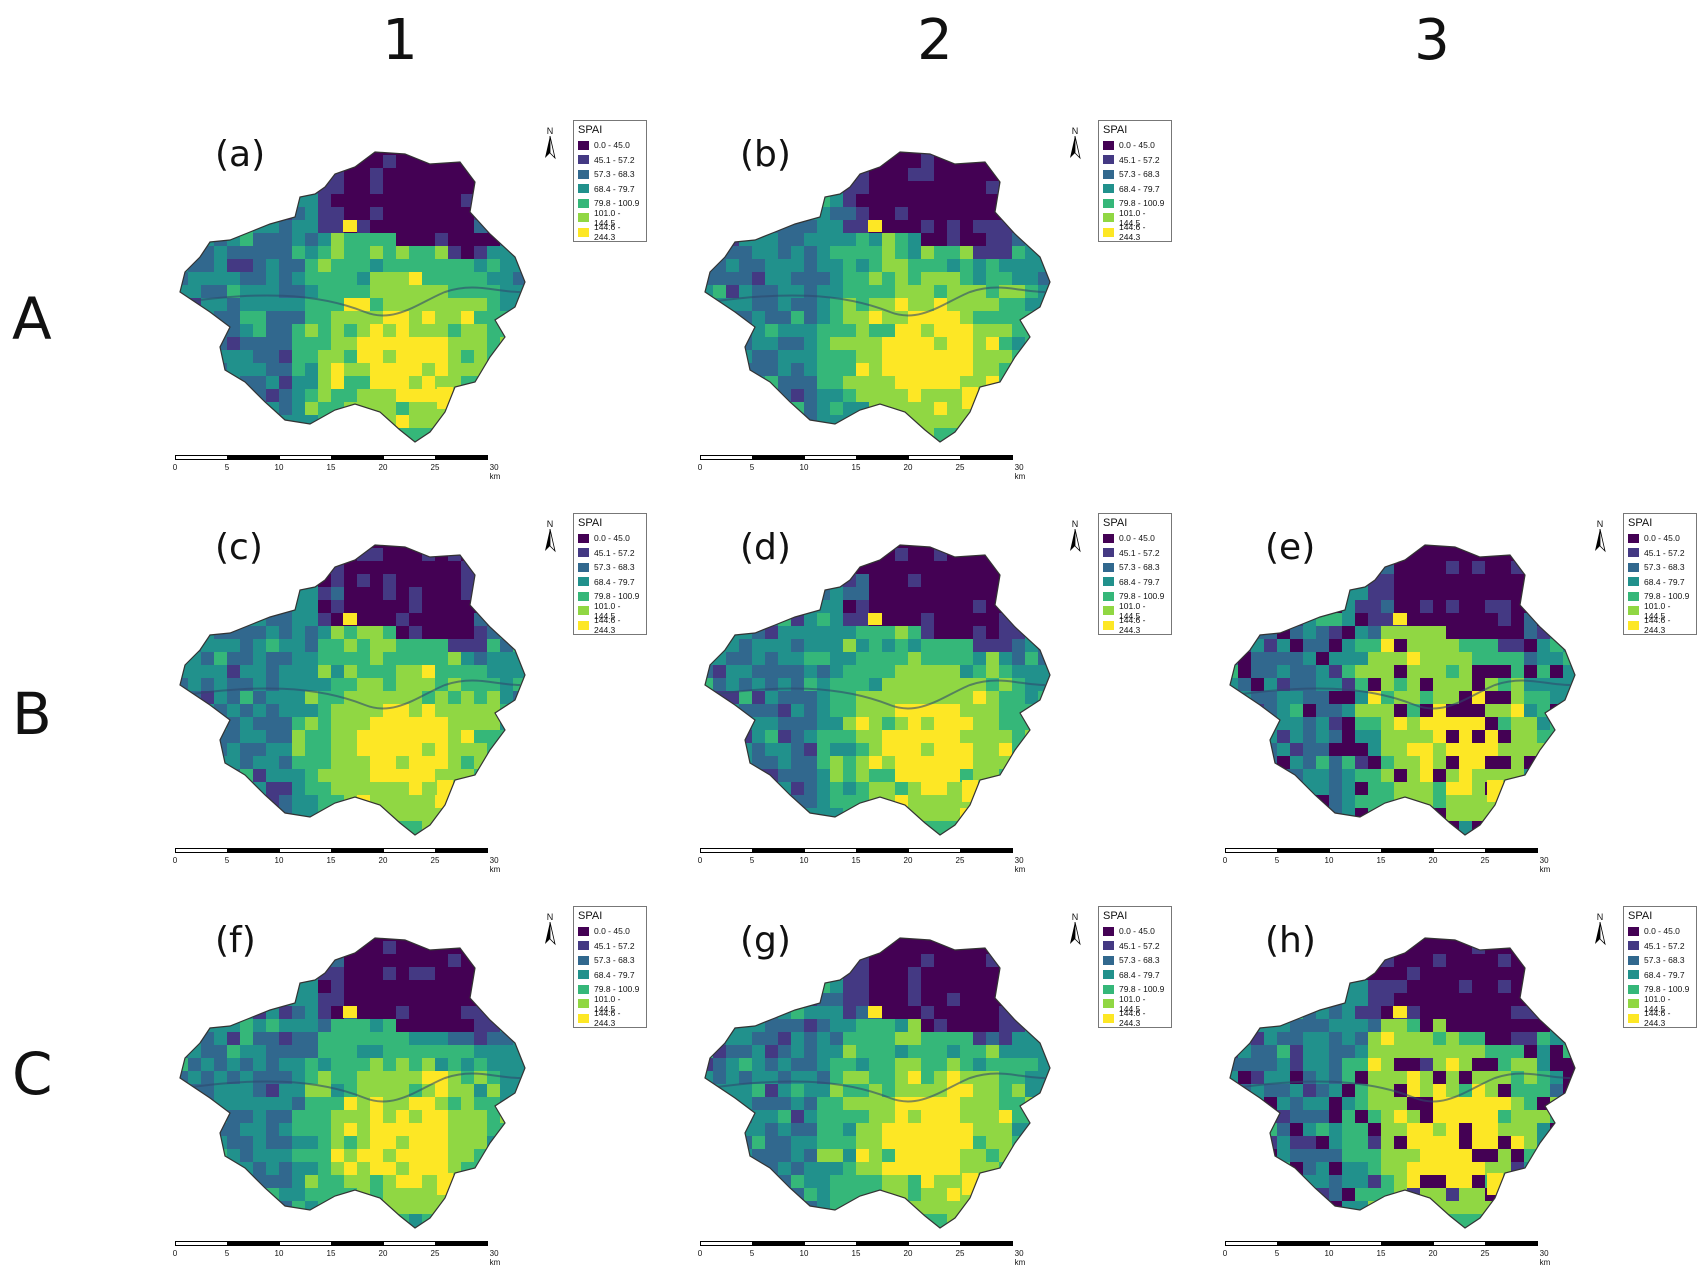 Image resolution: width=1698 pixels, height=1283 pixels. Describe the element at coordinates (400, 40) in the screenshot. I see `column-header-1: 1` at that location.